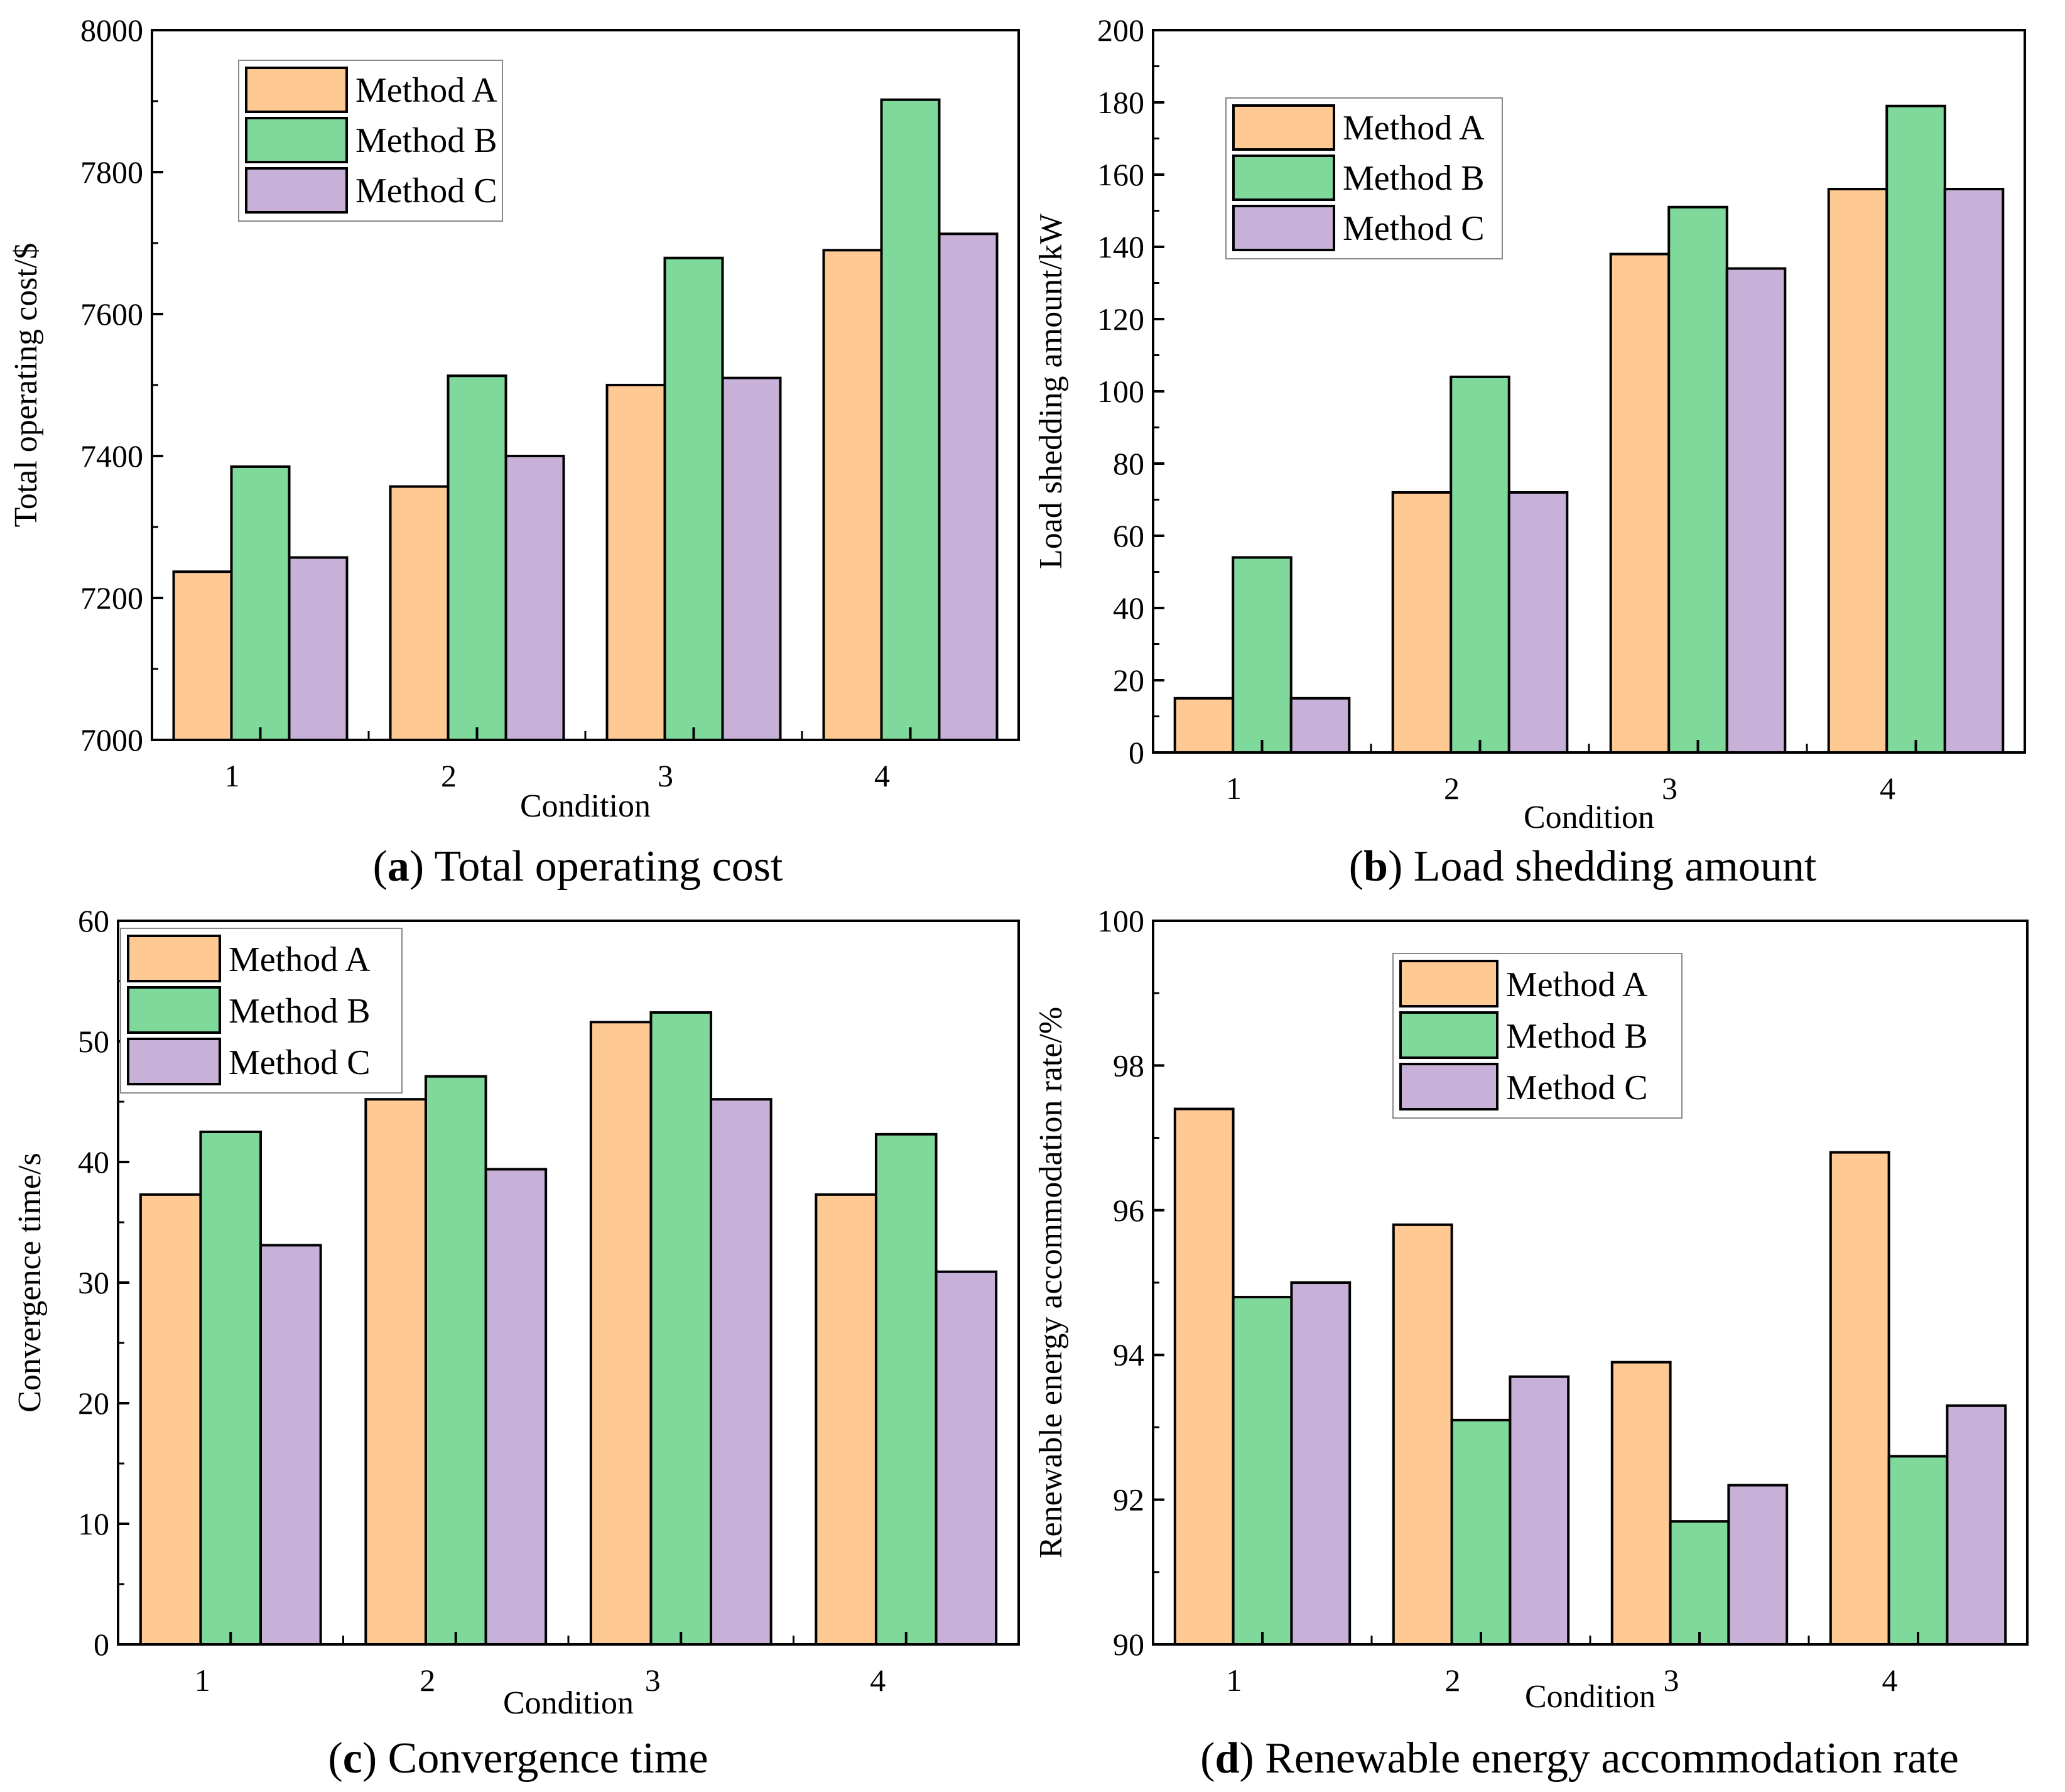 This screenshot has height=1792, width=2065. What do you see at coordinates (1128, 535) in the screenshot?
I see `y-tick-label-b: 60` at bounding box center [1128, 535].